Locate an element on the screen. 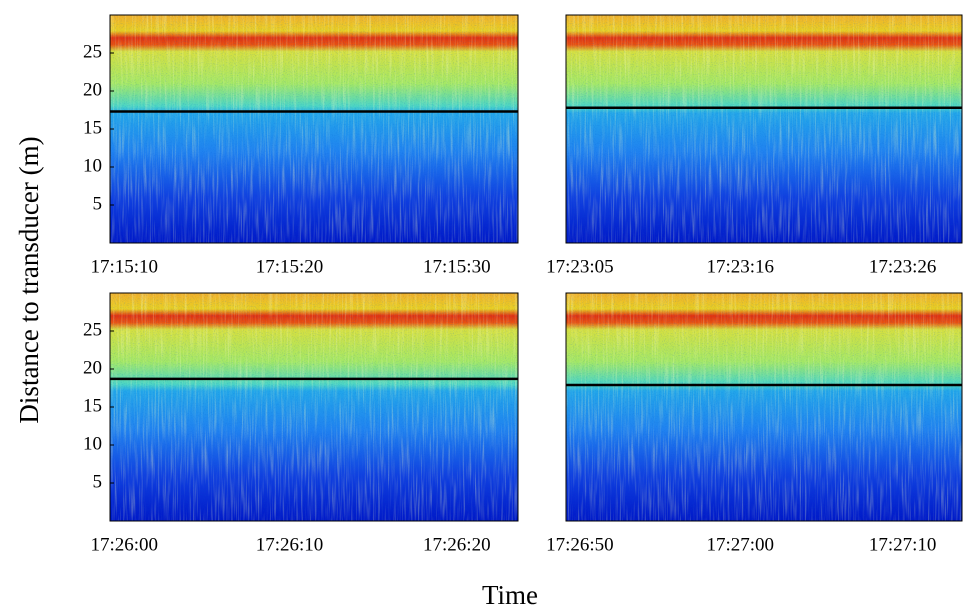  x-tick-label: 17:15:10 is located at coordinates (124, 266).